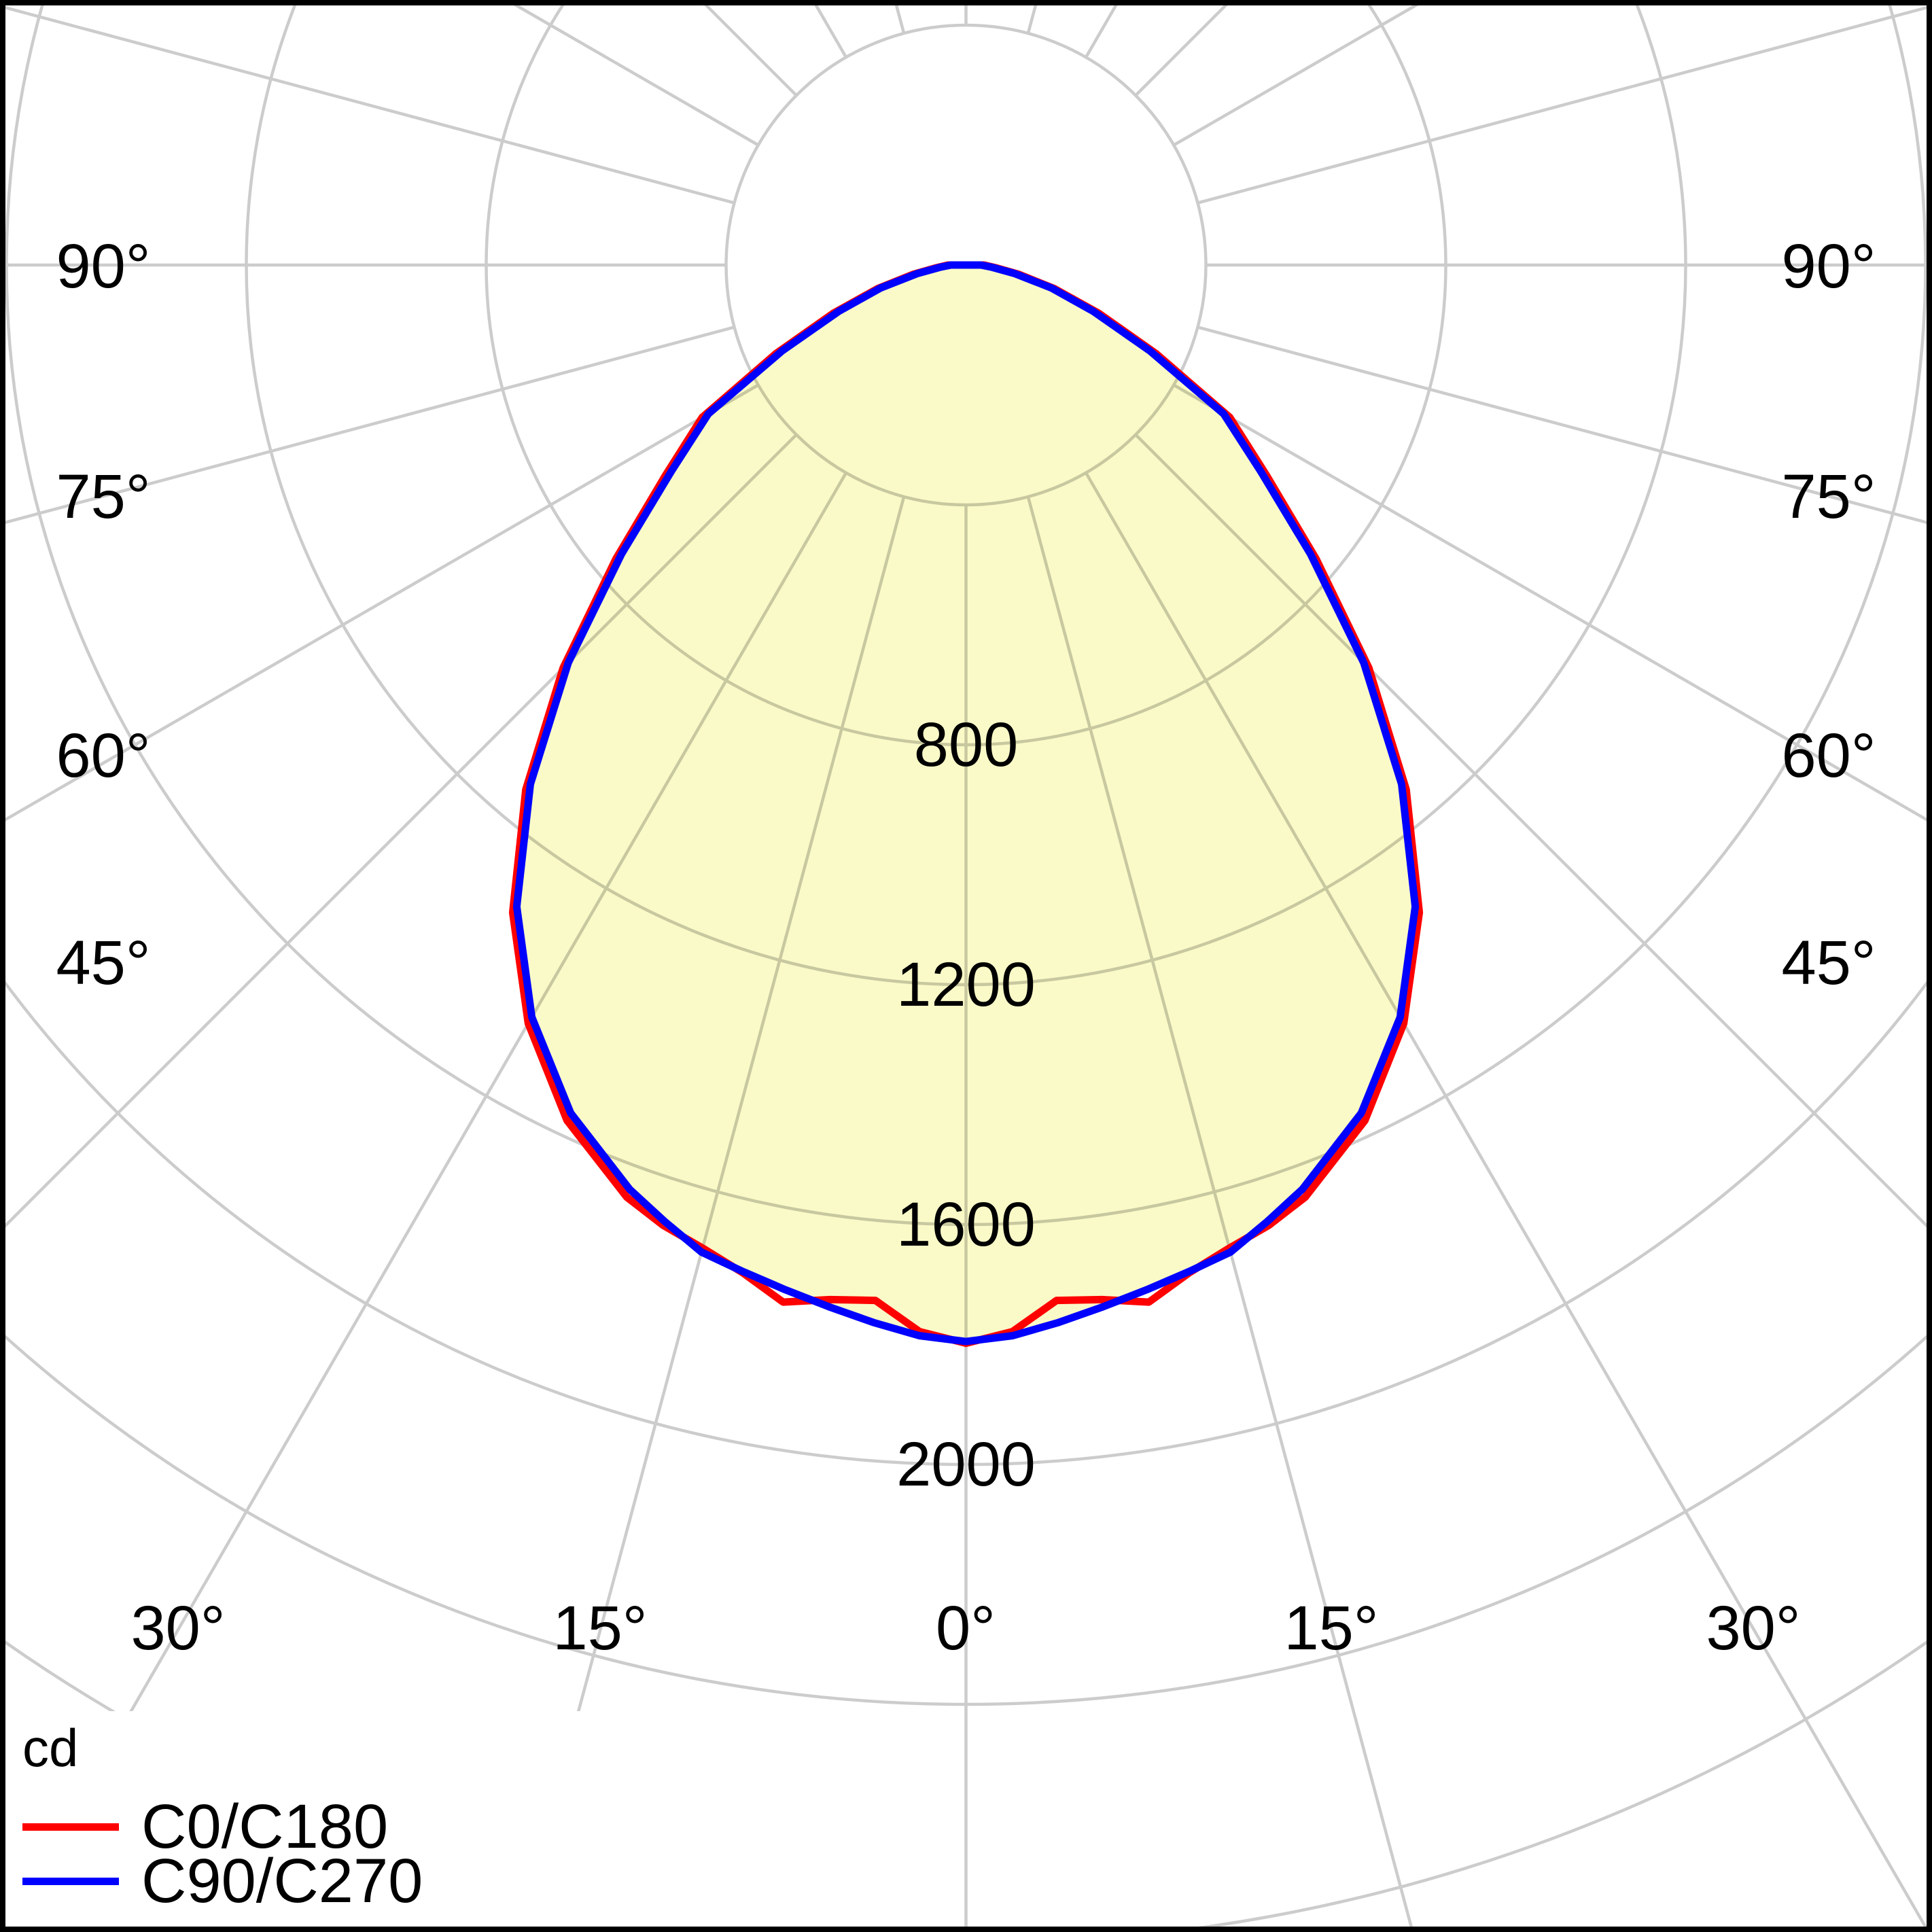  What do you see at coordinates (1564, 426) in the screenshot?
I see `grid-spoke-75deg` at bounding box center [1564, 426].